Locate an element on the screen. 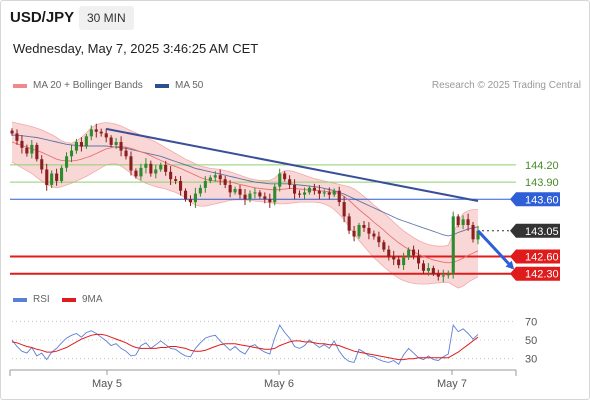  x-axis-tick-label: May 5 is located at coordinates (107, 384).